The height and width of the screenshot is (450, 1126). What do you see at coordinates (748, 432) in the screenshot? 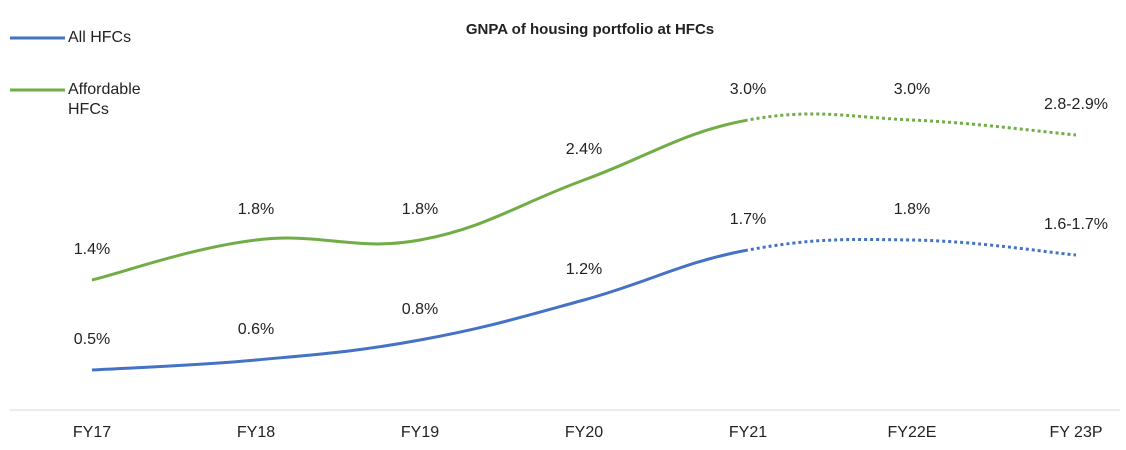
I see `x-tick-label: FY21` at bounding box center [748, 432].